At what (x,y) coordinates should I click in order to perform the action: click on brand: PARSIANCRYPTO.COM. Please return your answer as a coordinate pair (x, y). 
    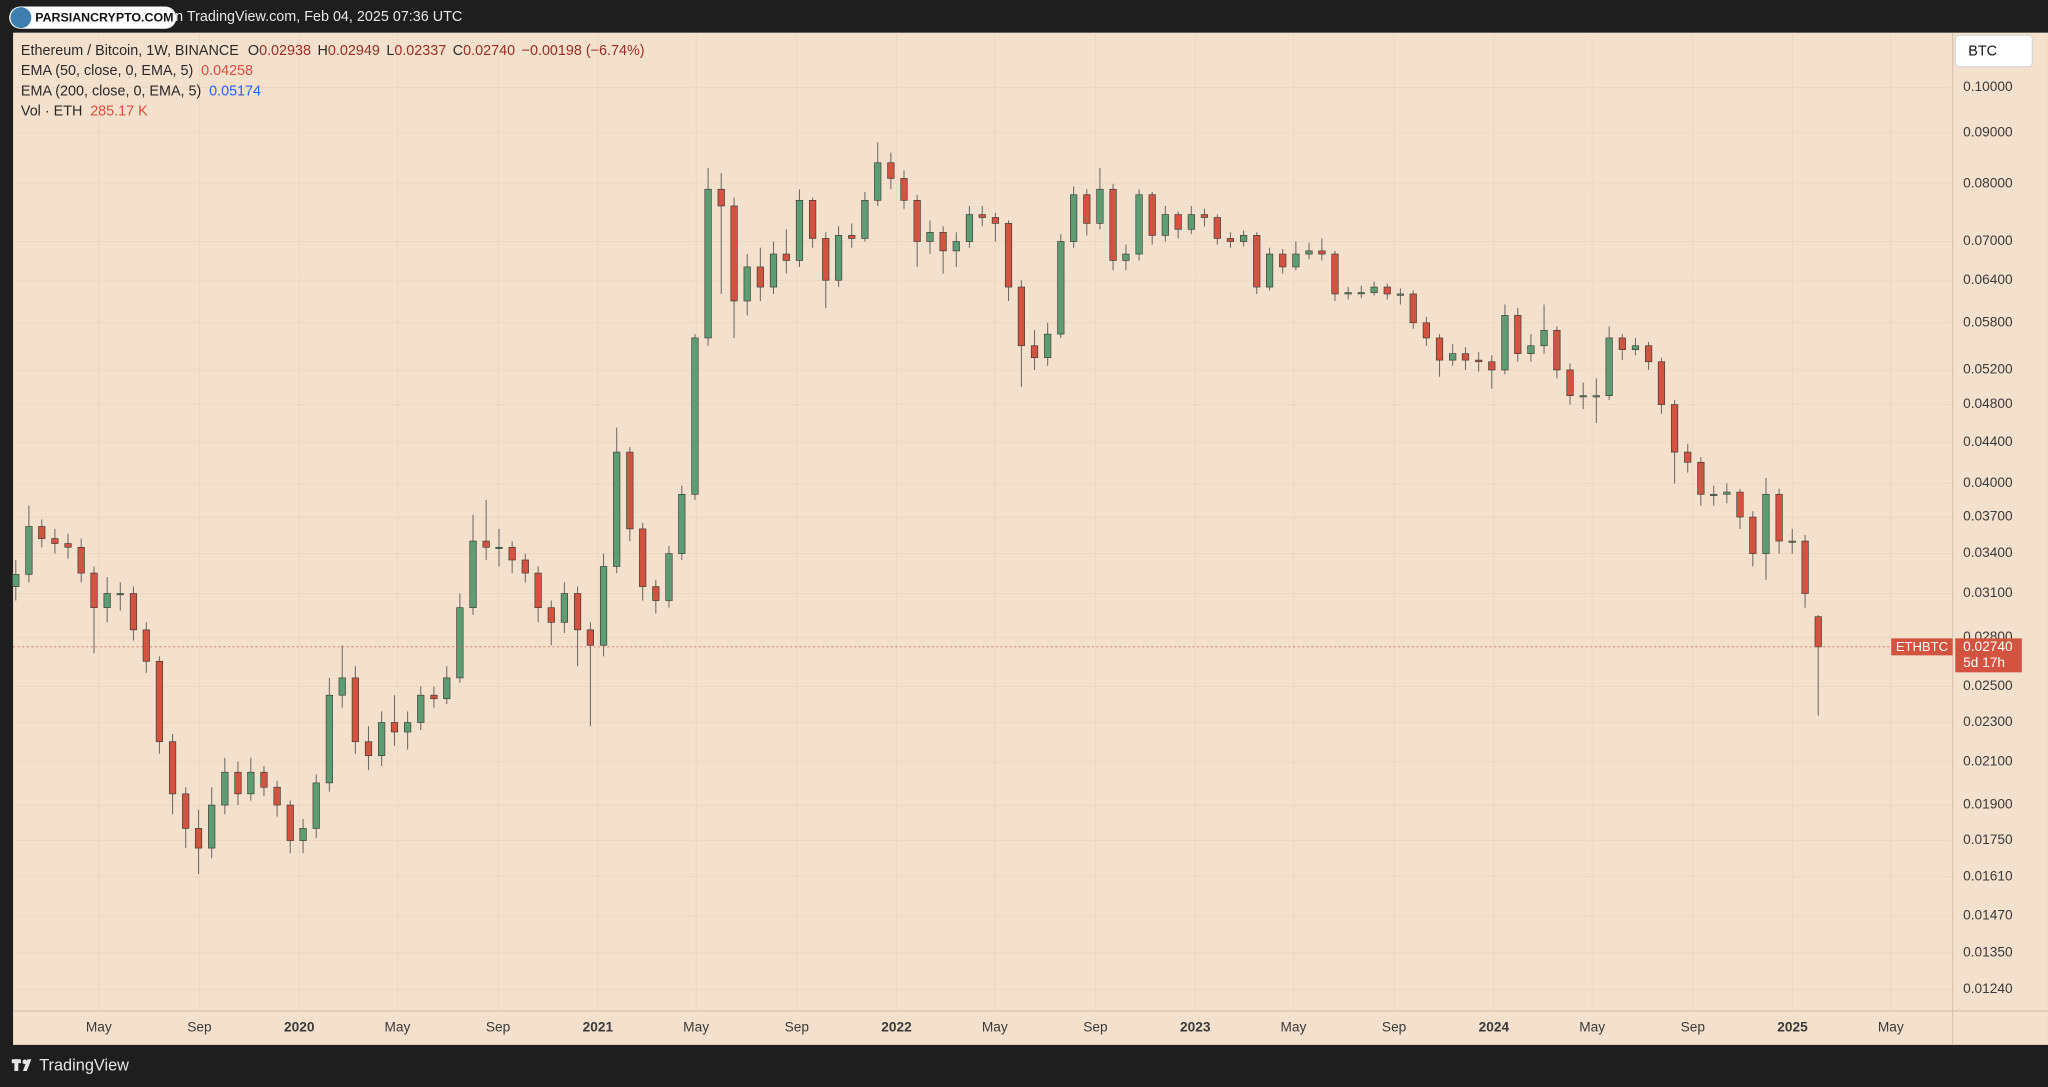
    Looking at the image, I should click on (104, 18).